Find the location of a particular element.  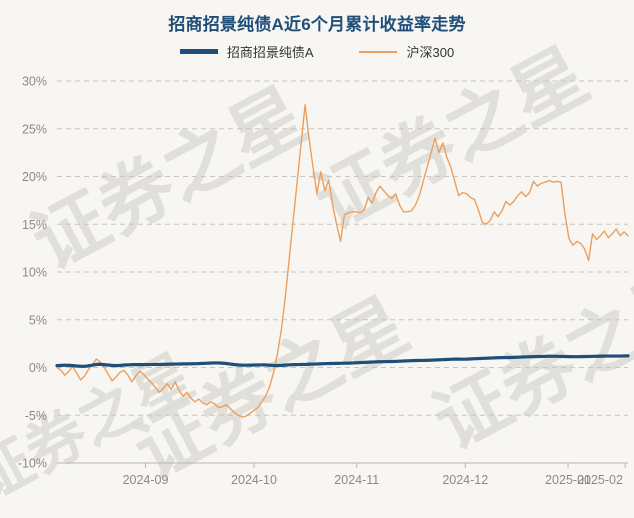

y-tick-label: 30% is located at coordinates (34, 82).